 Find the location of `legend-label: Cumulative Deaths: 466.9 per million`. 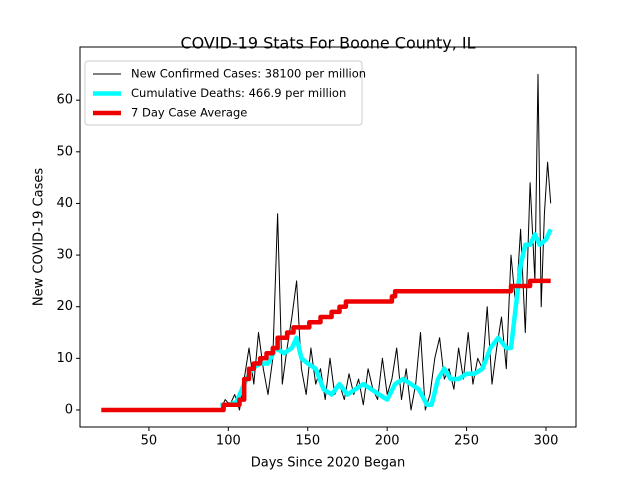

legend-label: Cumulative Deaths: 466.9 per million is located at coordinates (238, 93).